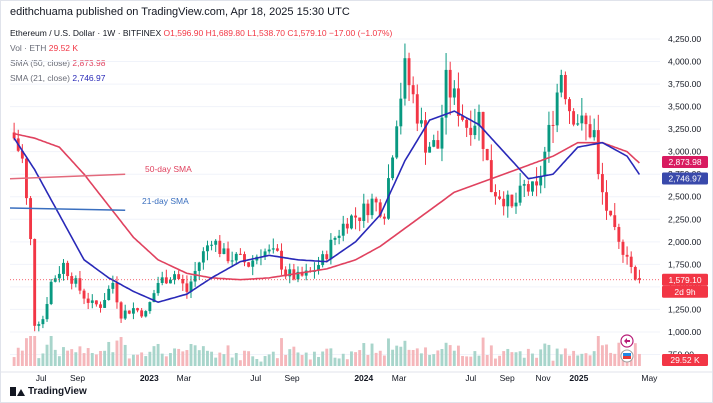 The width and height of the screenshot is (713, 403). Describe the element at coordinates (201, 48) in the screenshot. I see `legend-volume-row: Vol · ETH 29.52 K` at that location.